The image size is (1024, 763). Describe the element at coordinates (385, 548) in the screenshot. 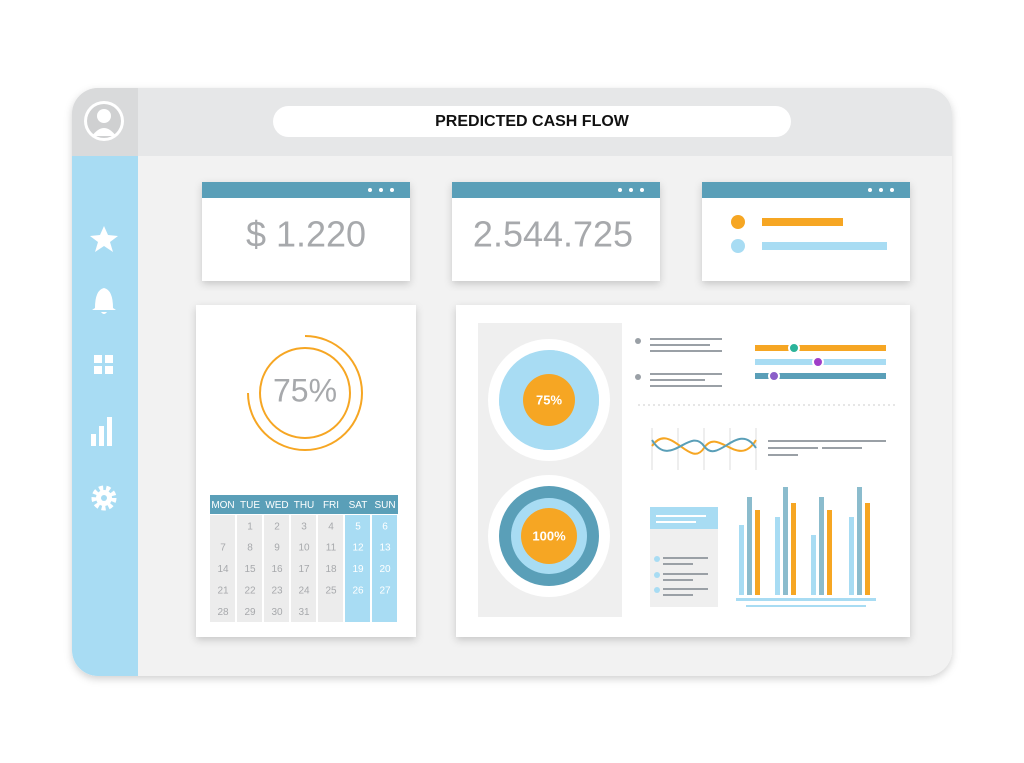

I see `date-label: 13` at that location.